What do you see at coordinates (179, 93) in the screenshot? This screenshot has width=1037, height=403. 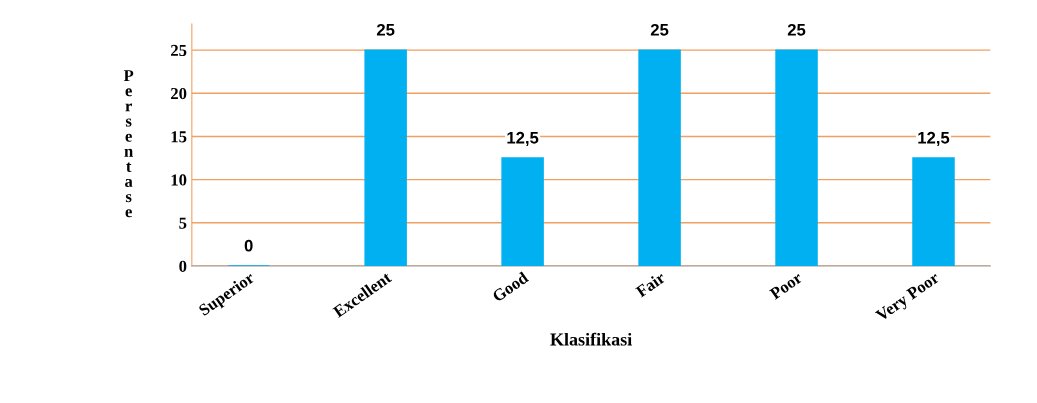 I see `y-tick-label: 20` at bounding box center [179, 93].